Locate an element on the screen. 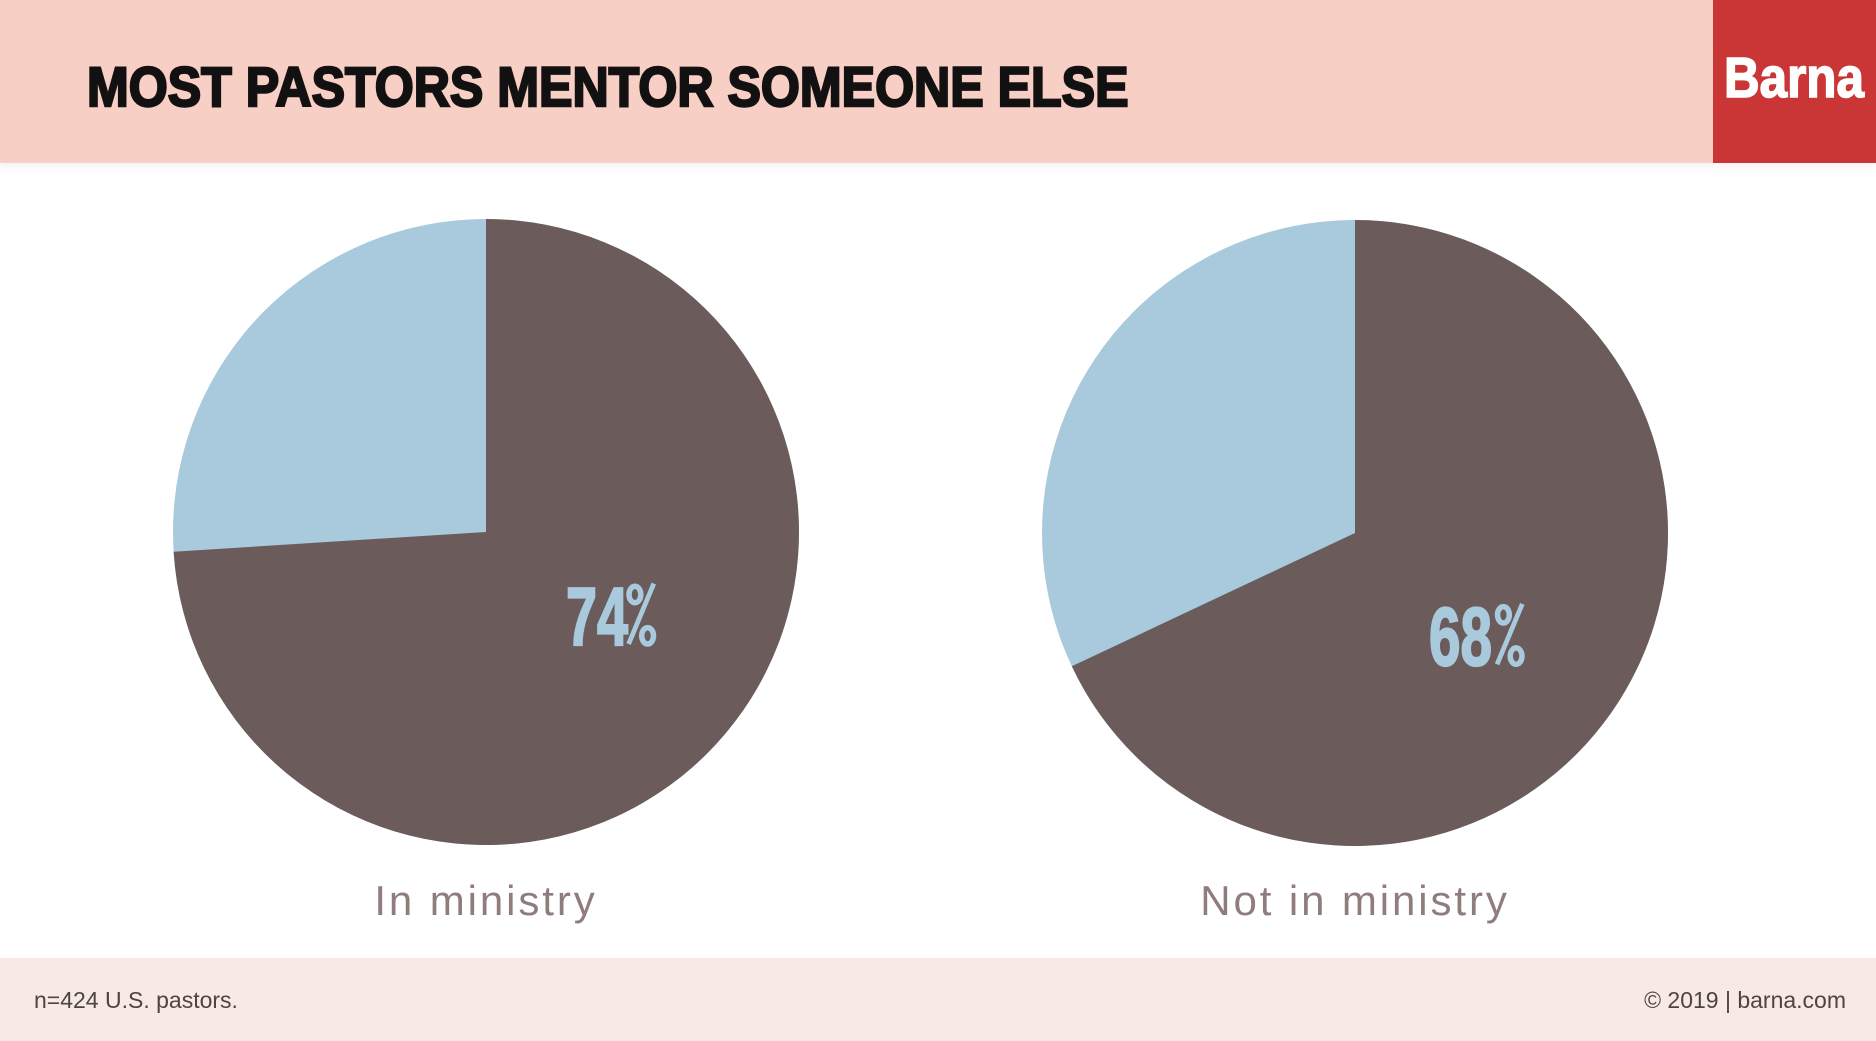  svg-text: 74 is located at coordinates (597, 616).